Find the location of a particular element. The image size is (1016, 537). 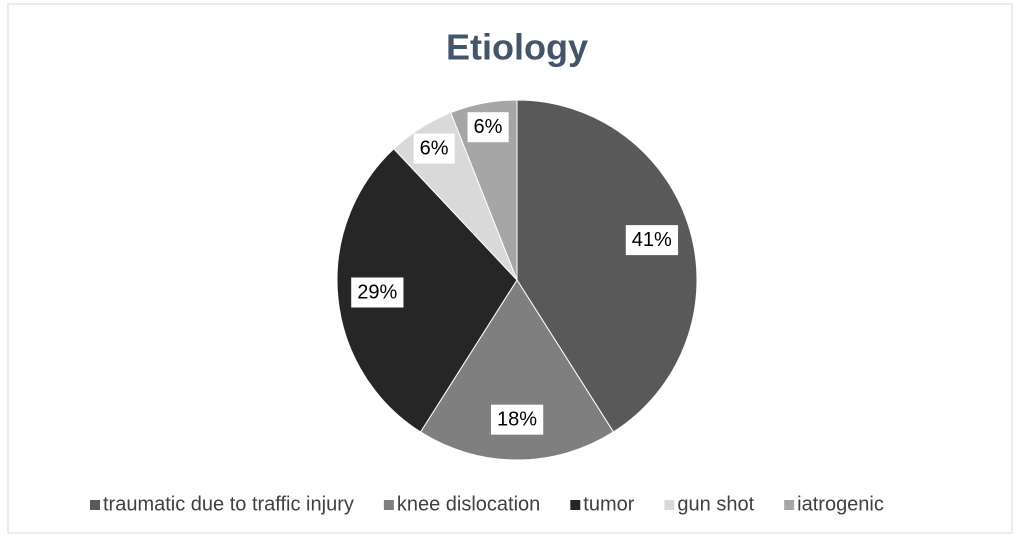

data-label: 29% is located at coordinates (377, 292).